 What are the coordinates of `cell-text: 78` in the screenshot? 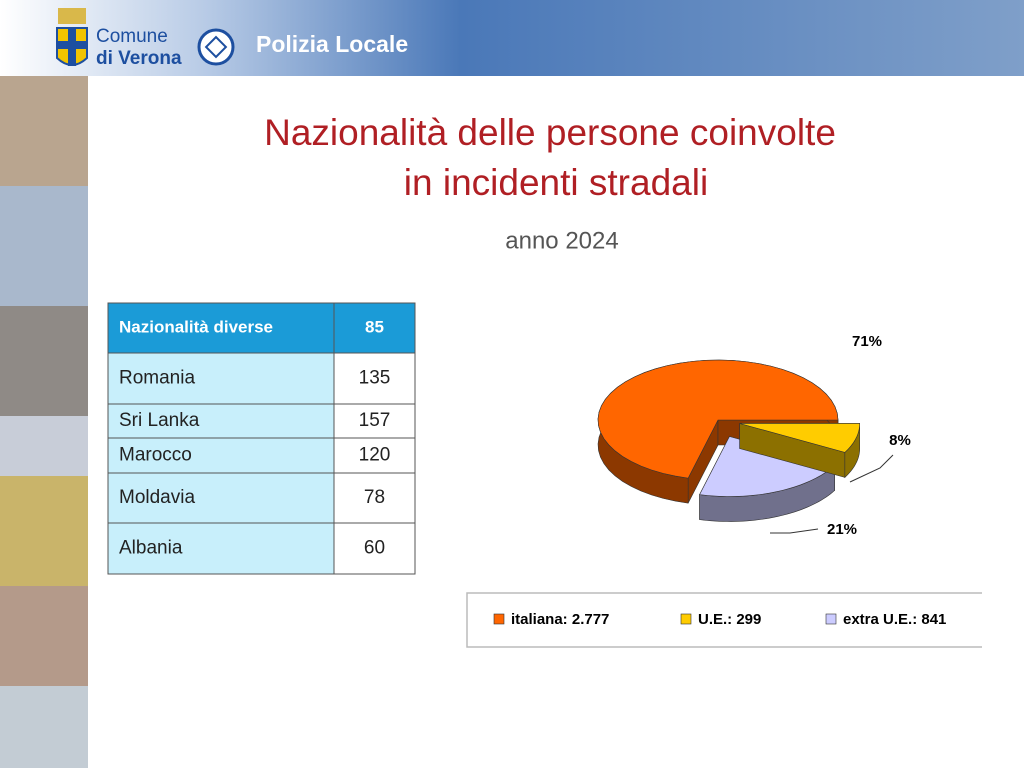 It's located at (374, 497).